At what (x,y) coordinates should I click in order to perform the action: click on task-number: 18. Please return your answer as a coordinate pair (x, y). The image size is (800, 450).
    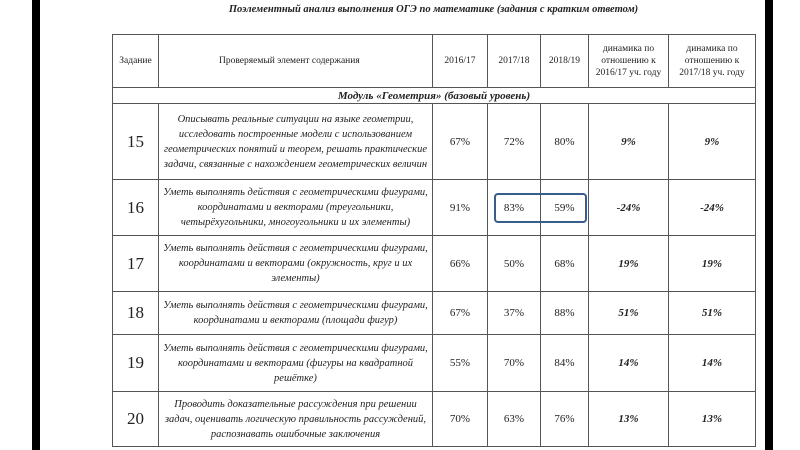
    Looking at the image, I should click on (135, 313).